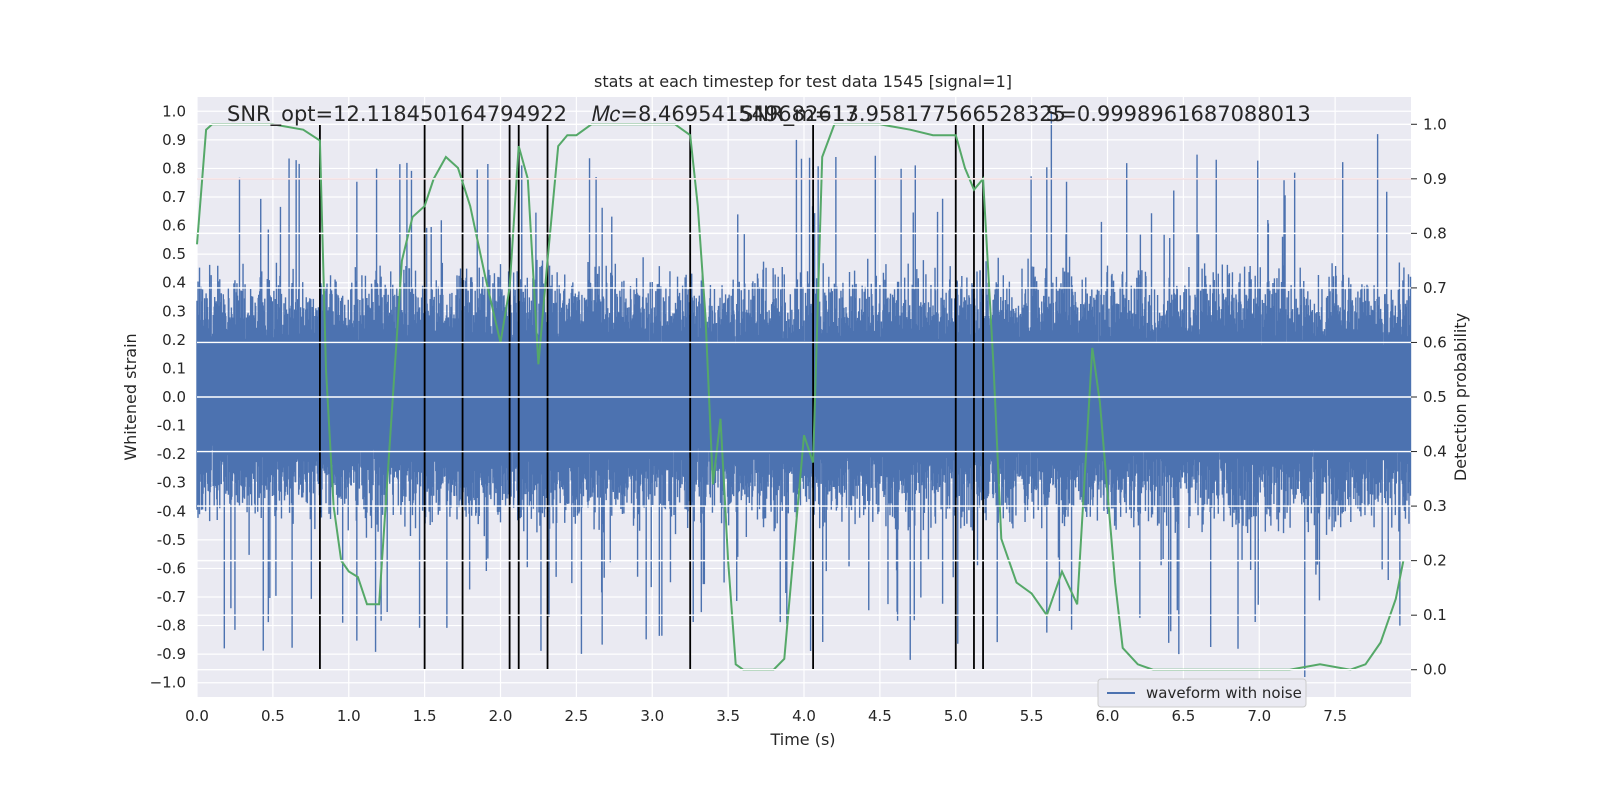  What do you see at coordinates (171, 454) in the screenshot?
I see `y-tick-label: -0.2` at bounding box center [171, 454].